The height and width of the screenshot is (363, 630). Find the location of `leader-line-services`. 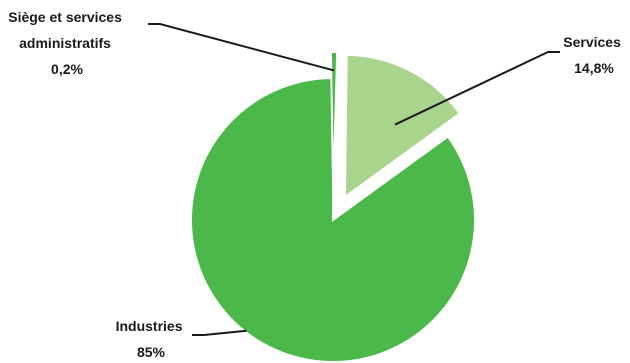

leader-line-services is located at coordinates (477, 88).